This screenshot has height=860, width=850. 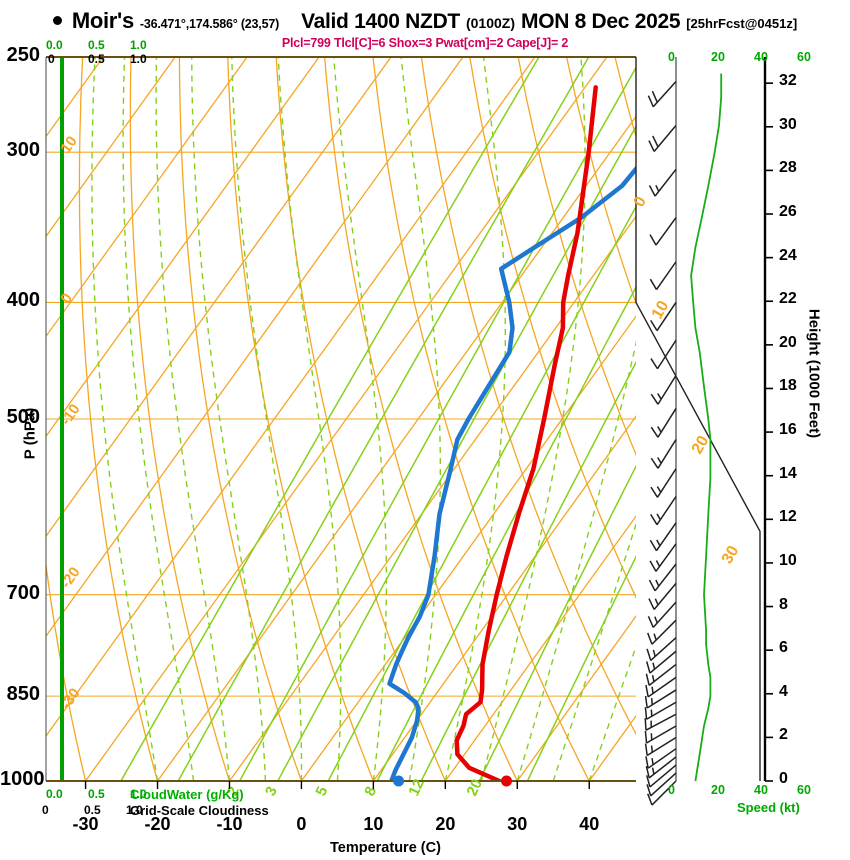 What do you see at coordinates (102, 20) in the screenshot?
I see `site-name: Moir's` at bounding box center [102, 20].